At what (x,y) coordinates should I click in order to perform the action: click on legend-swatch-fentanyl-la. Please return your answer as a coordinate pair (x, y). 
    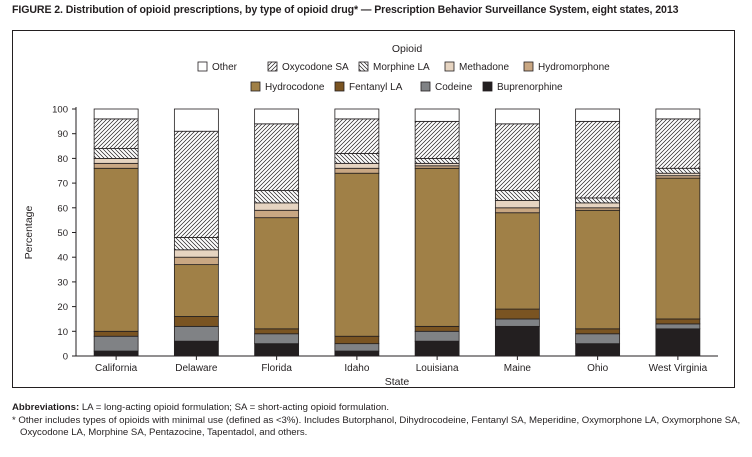
    Looking at the image, I should click on (339, 86).